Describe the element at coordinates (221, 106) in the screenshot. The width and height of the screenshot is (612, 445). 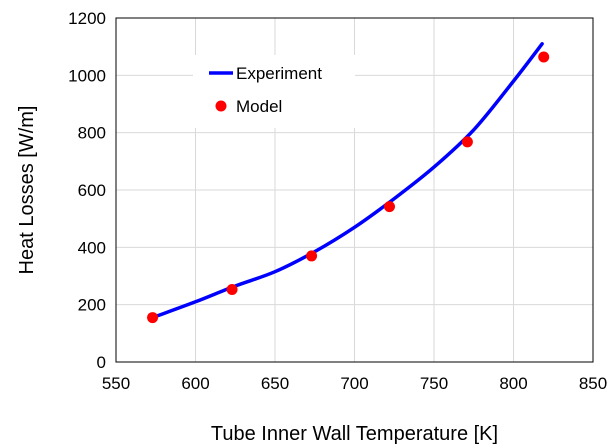
I see `legend-model-swatch` at that location.